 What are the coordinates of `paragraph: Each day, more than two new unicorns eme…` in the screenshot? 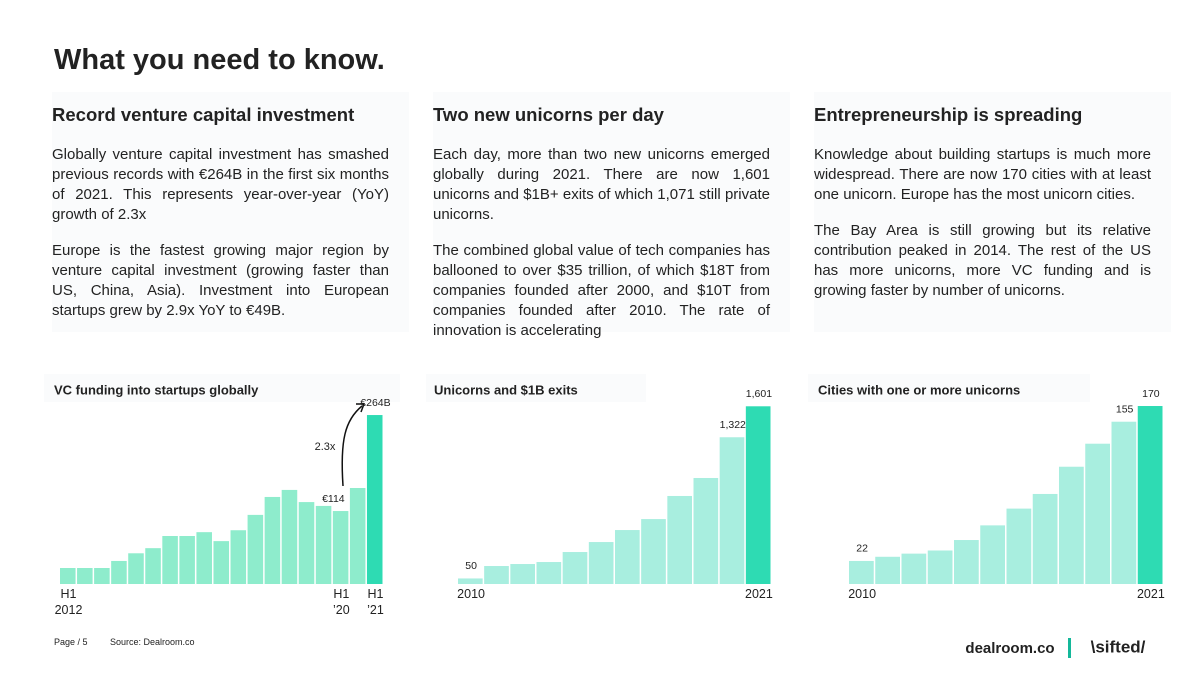 It's located at (601, 184).